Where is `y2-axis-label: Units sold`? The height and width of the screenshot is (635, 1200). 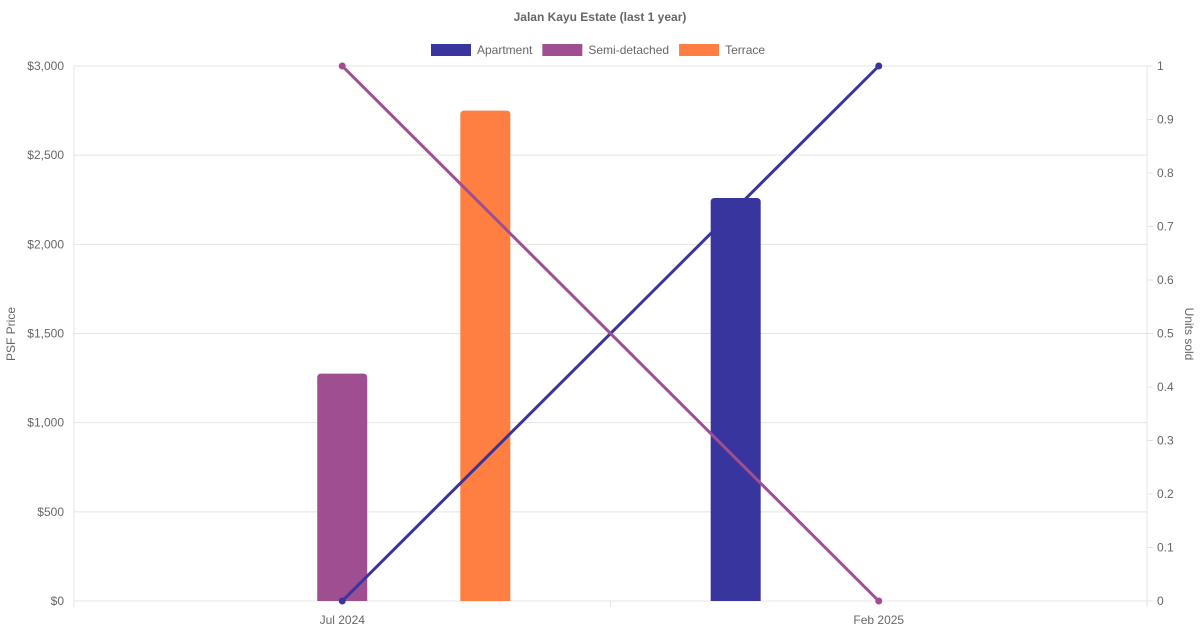 y2-axis-label: Units sold is located at coordinates (1189, 334).